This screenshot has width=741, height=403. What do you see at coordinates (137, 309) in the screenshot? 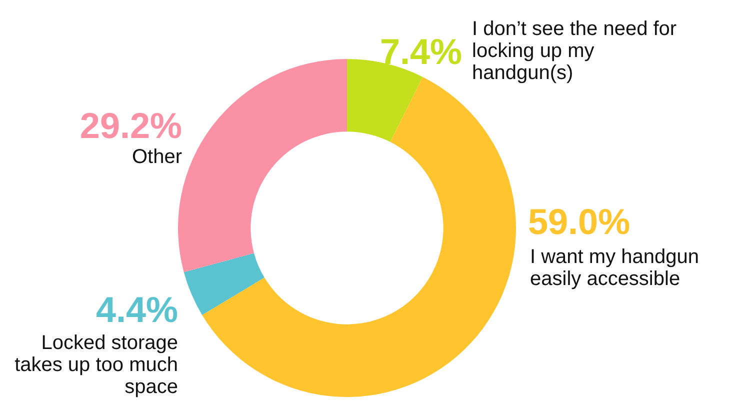
I see `data-label: 4.4%` at bounding box center [137, 309].